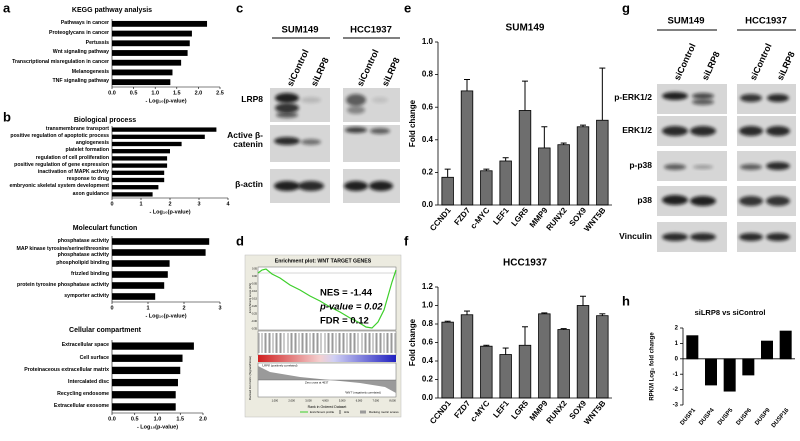  I want to click on x-tick-label: 2, so click(169, 204).